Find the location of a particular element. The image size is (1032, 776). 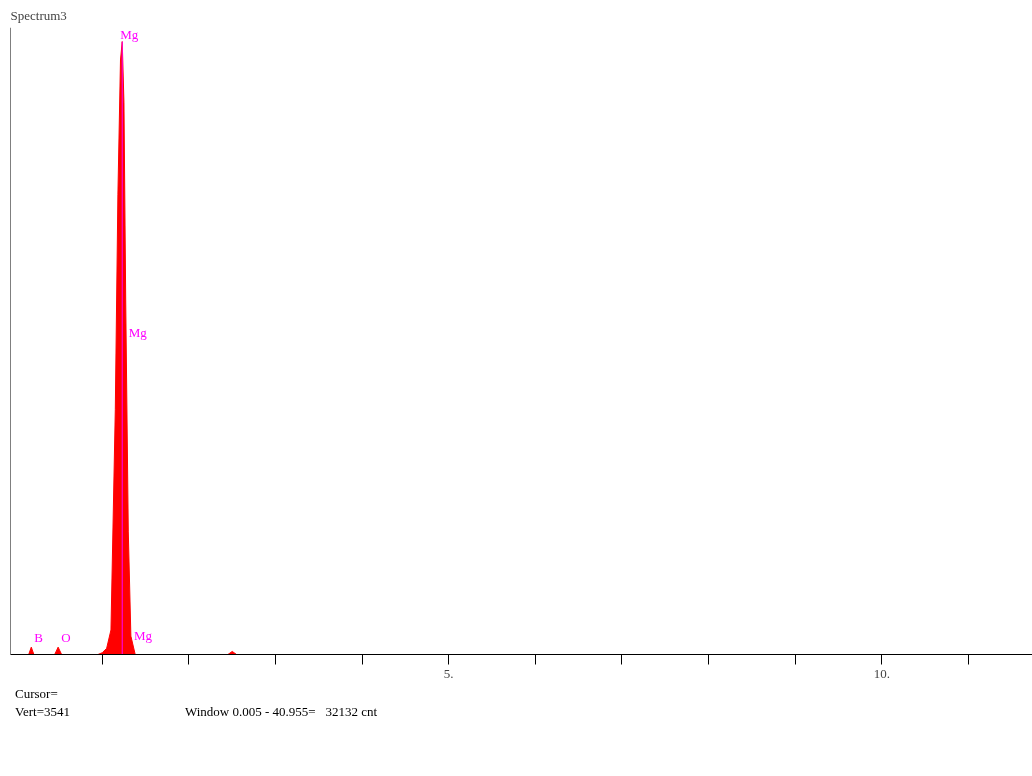

x-tick-label: 10. is located at coordinates (881, 673).